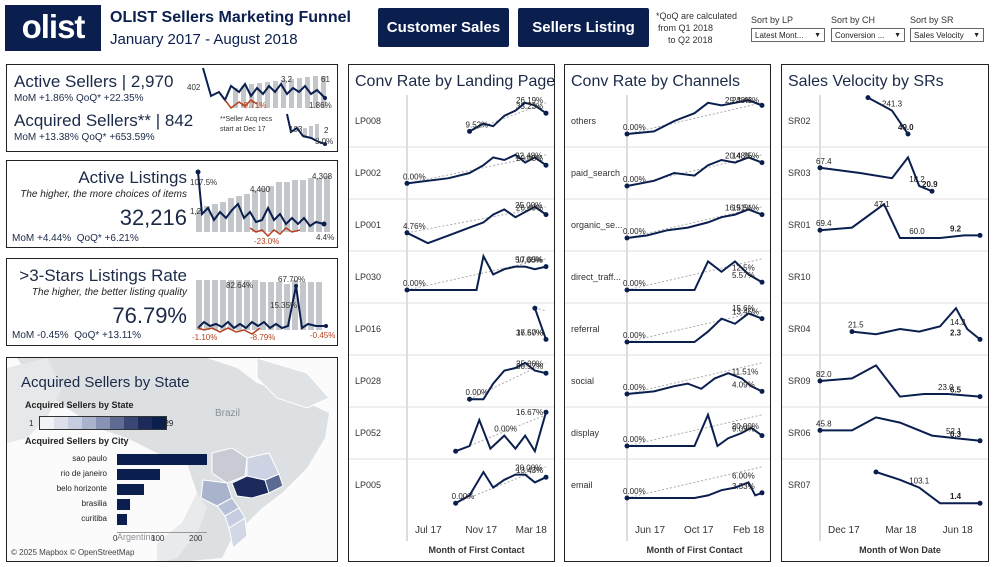 This screenshot has width=995, height=567. What do you see at coordinates (738, 156) in the screenshot?
I see `value-label: 20.48%` at bounding box center [738, 156].